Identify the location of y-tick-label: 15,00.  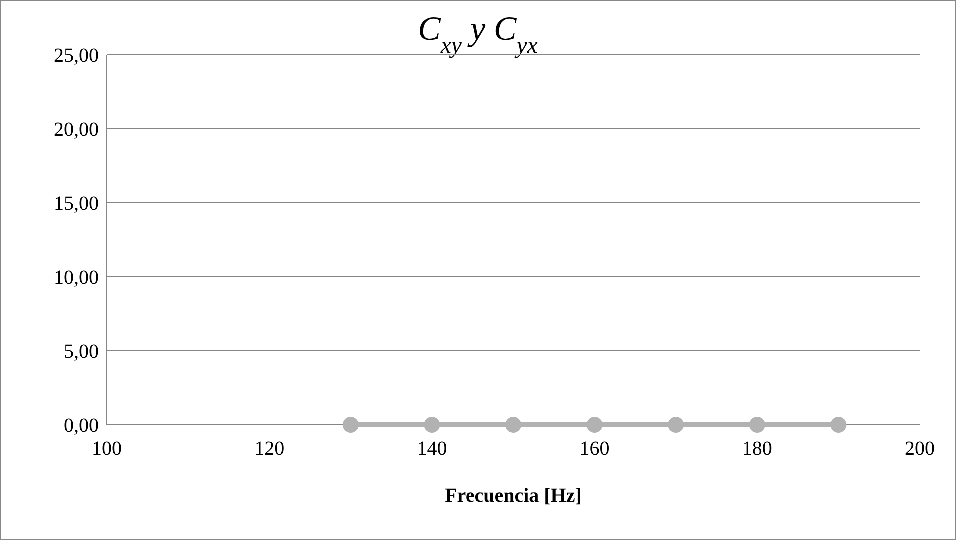
(76, 204).